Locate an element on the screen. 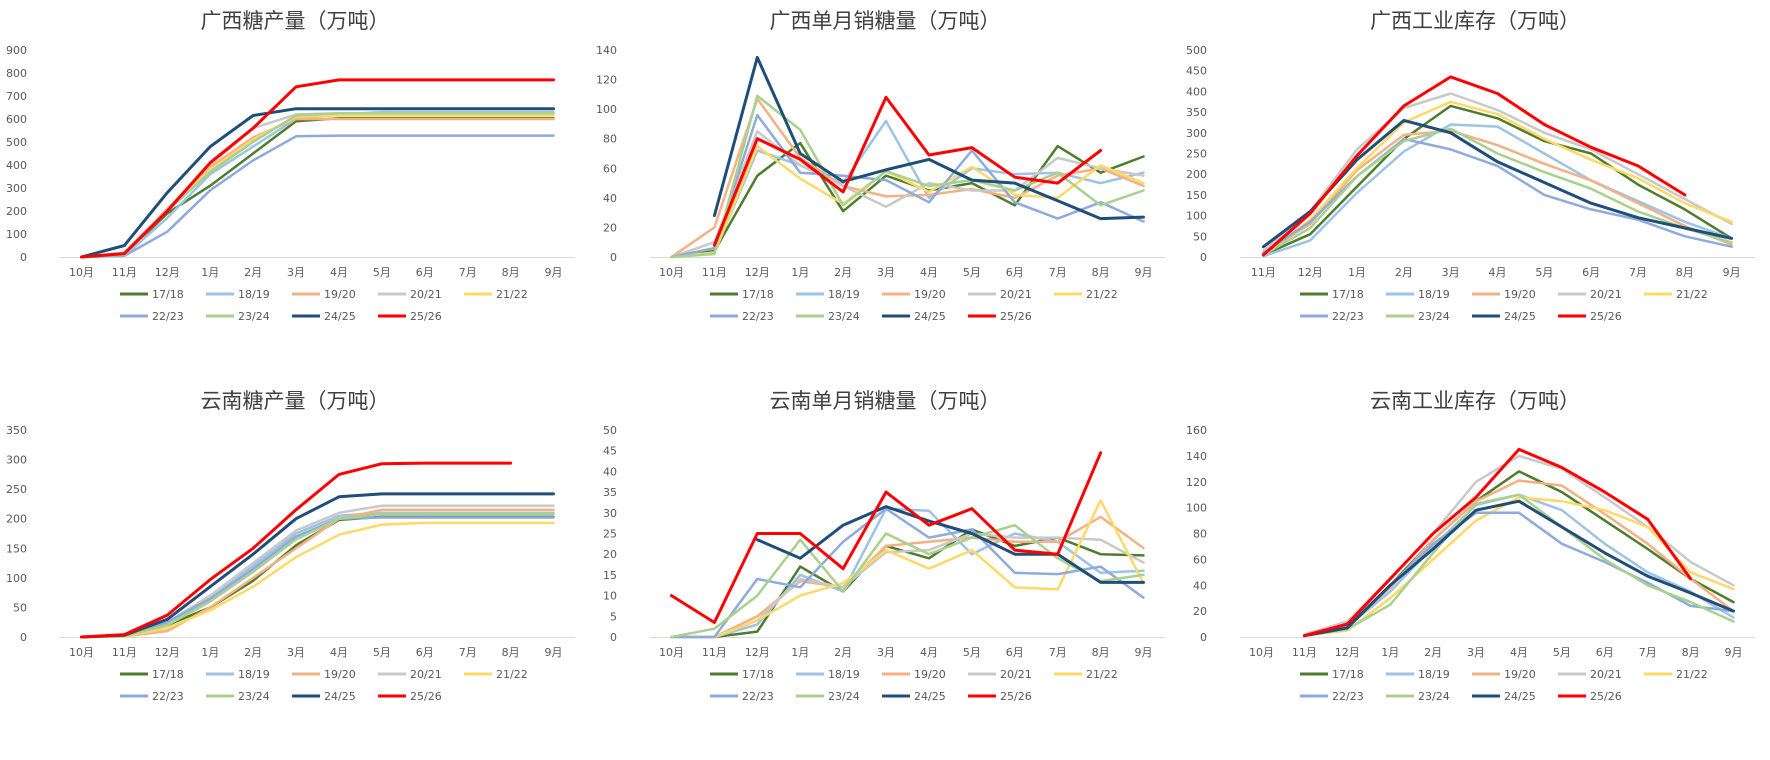 This screenshot has width=1770, height=760. y-tick-label: 10 is located at coordinates (610, 596).